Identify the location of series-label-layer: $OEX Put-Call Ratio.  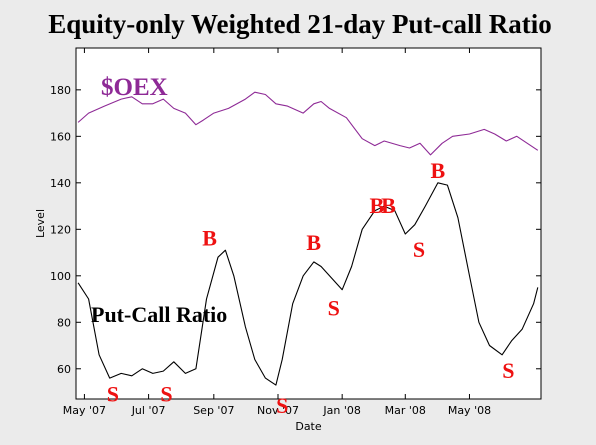
(159, 200).